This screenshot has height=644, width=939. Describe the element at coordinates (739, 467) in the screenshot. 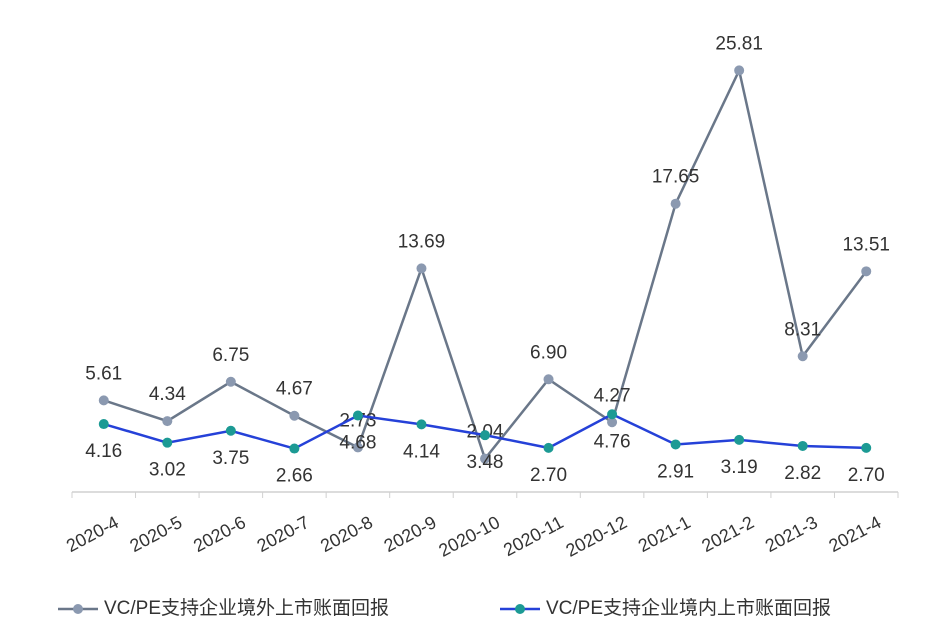

I see `value-label: 3.19` at that location.